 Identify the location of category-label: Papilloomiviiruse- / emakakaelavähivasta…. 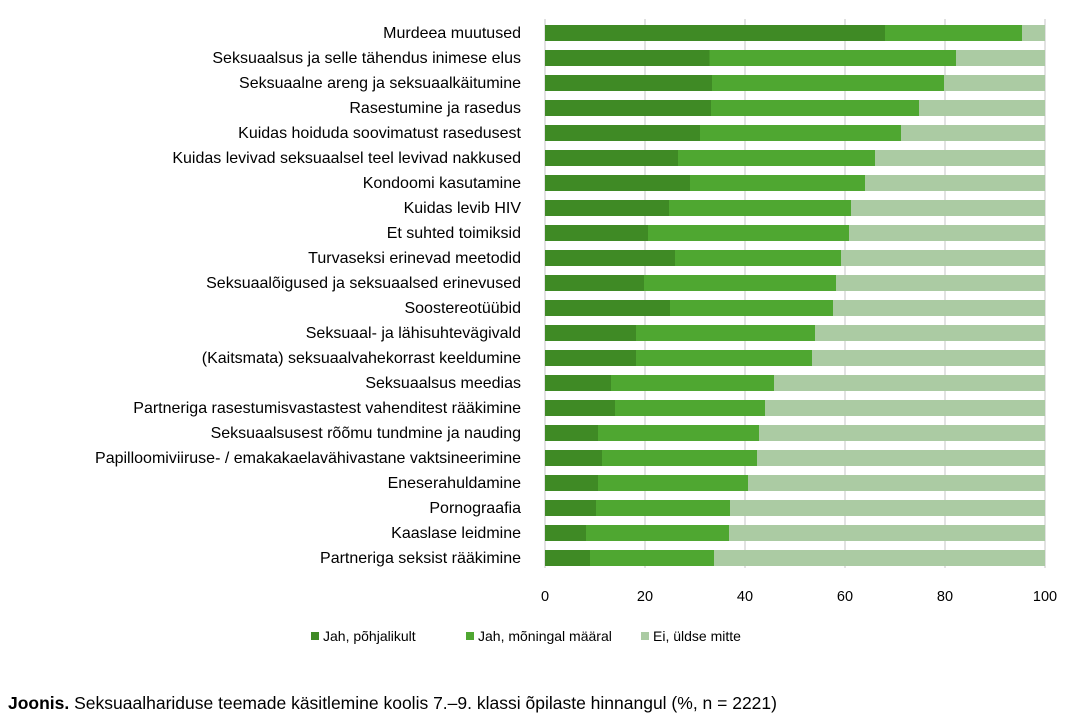
(308, 458).